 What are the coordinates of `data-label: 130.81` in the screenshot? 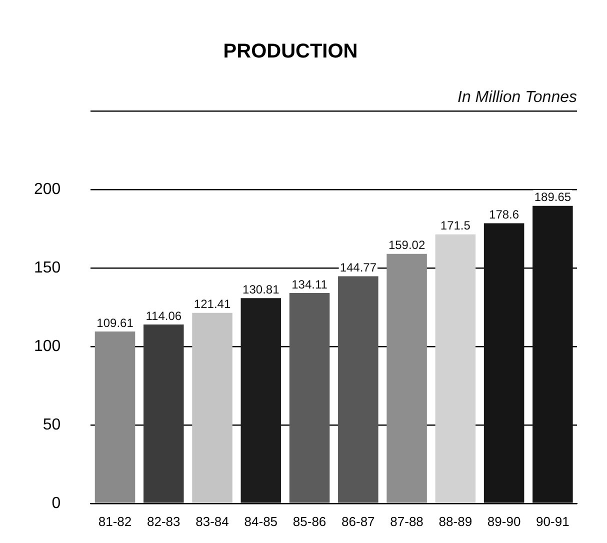 It's located at (261, 289).